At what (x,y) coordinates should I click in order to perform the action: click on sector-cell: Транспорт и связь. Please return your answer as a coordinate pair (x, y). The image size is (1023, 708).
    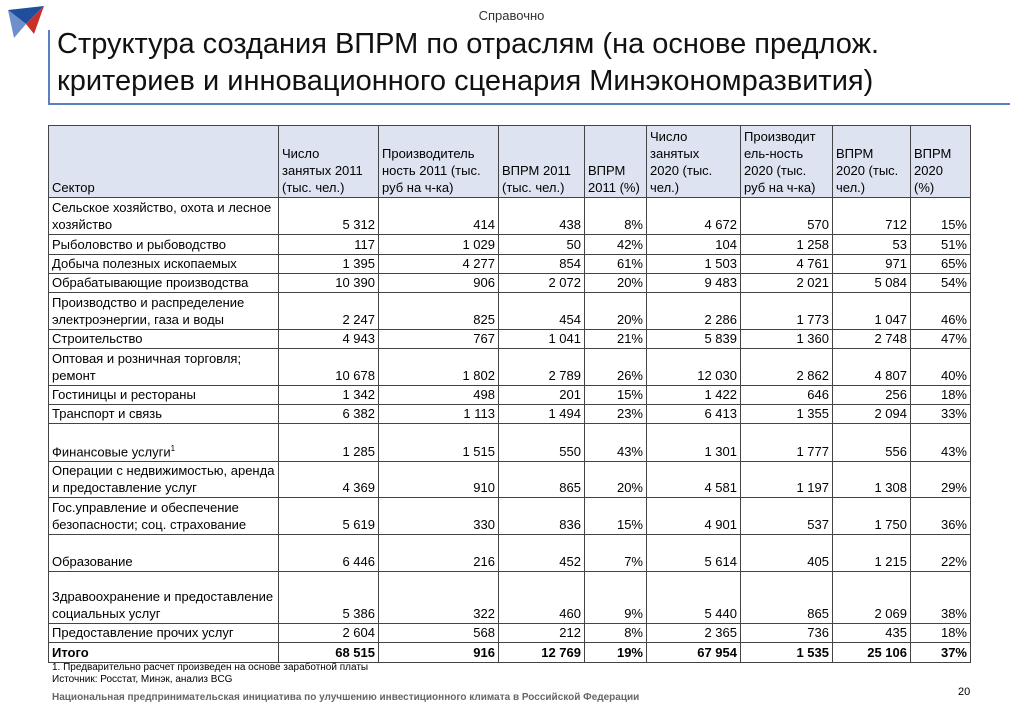
    Looking at the image, I should click on (163, 414).